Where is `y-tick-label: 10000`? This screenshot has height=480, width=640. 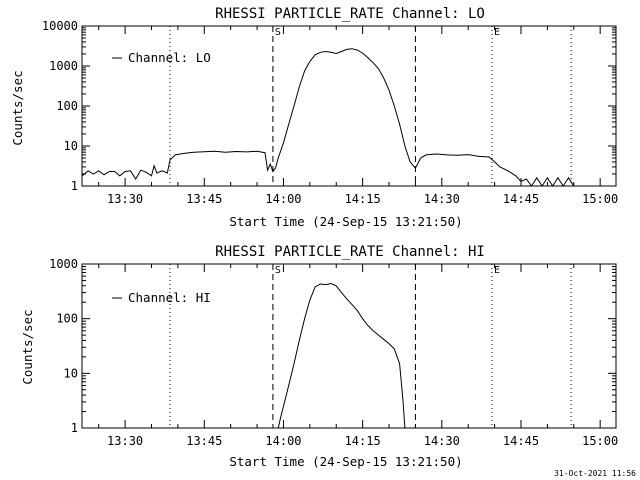
y-tick-label: 10000 is located at coordinates (60, 26).